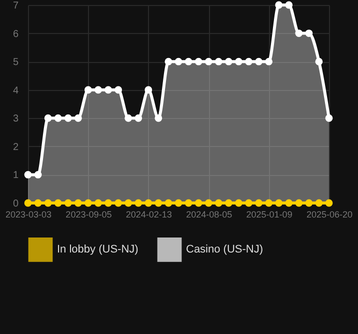 The width and height of the screenshot is (358, 334). I want to click on y-tick-label: 6, so click(15, 34).